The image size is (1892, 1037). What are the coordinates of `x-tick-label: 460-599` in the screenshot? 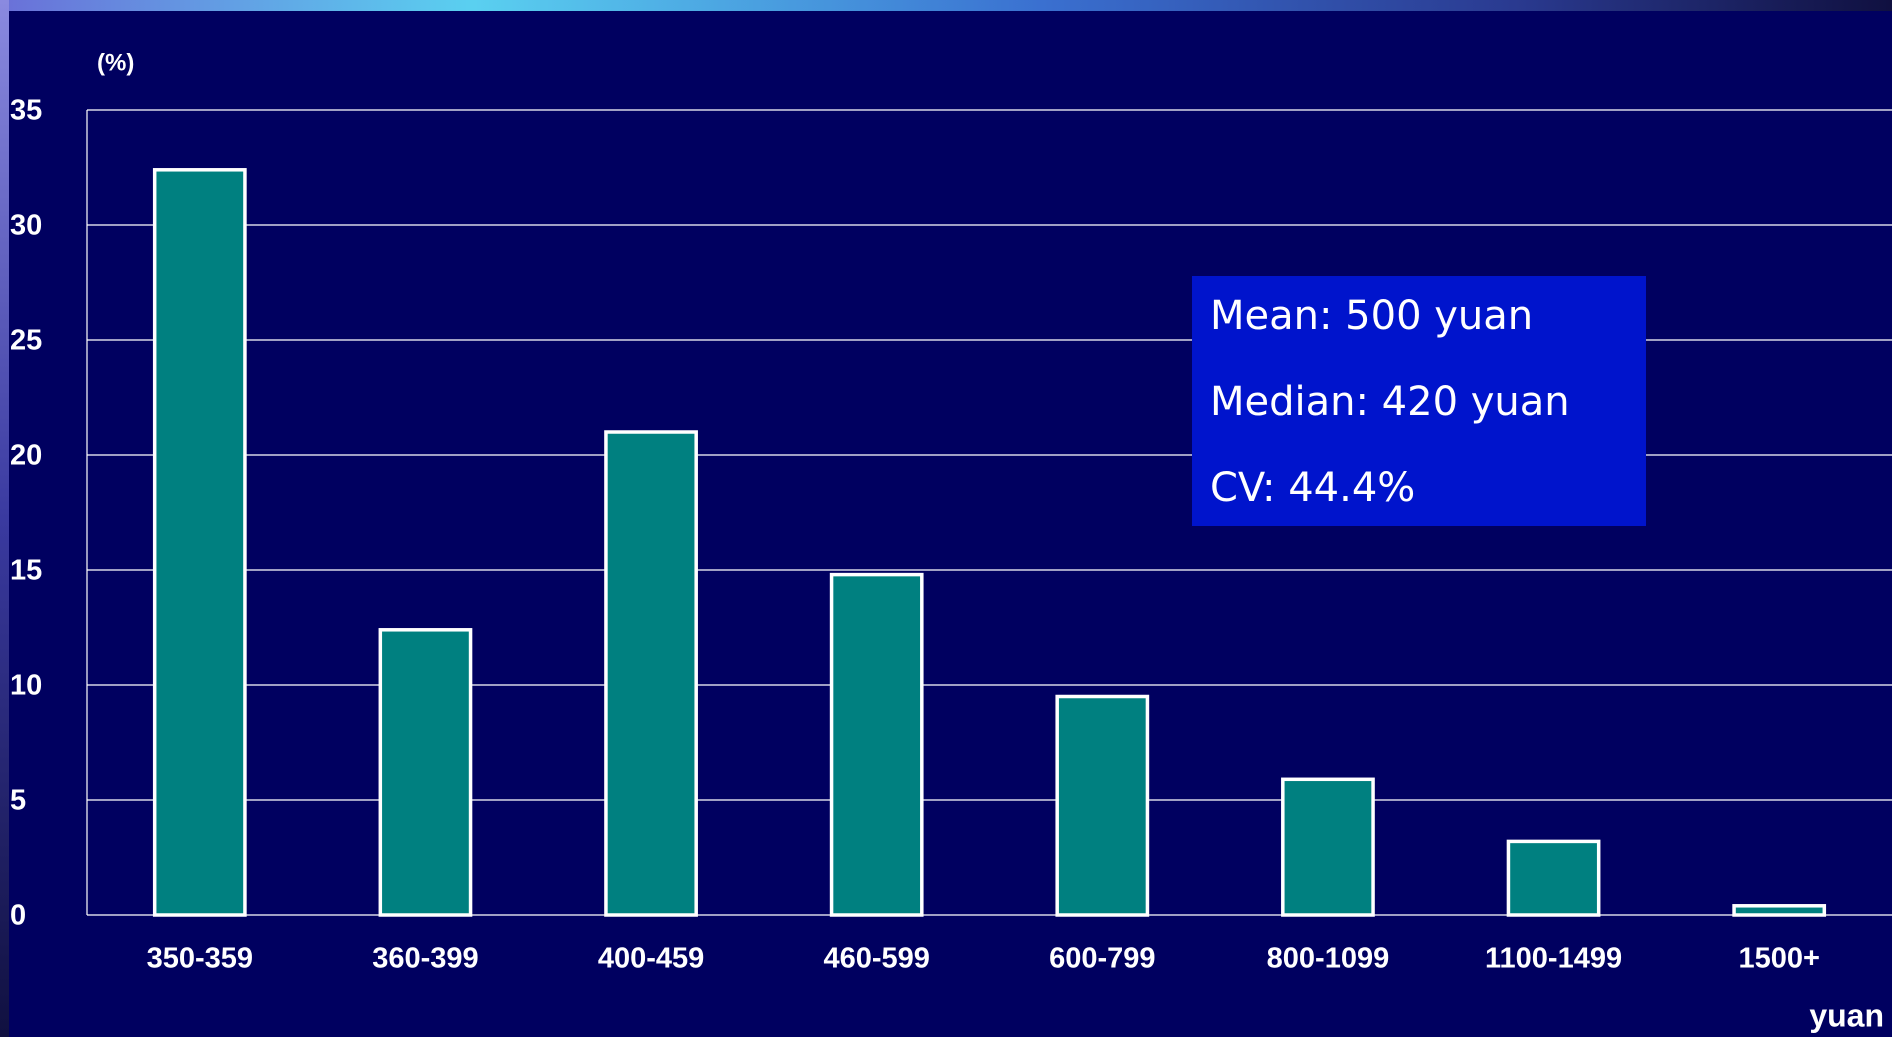 It's located at (876, 959).